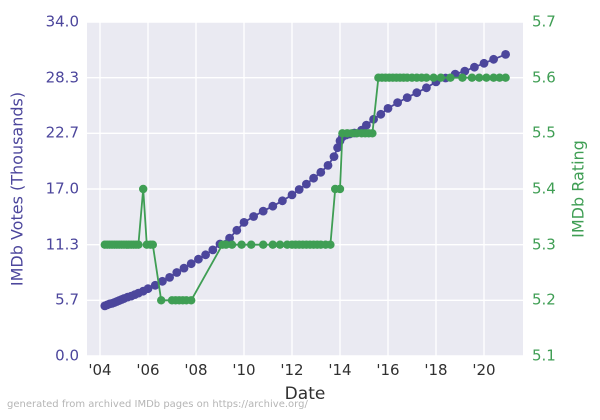 The width and height of the screenshot is (600, 420). I want to click on right-tick-label: 5.4, so click(544, 188).